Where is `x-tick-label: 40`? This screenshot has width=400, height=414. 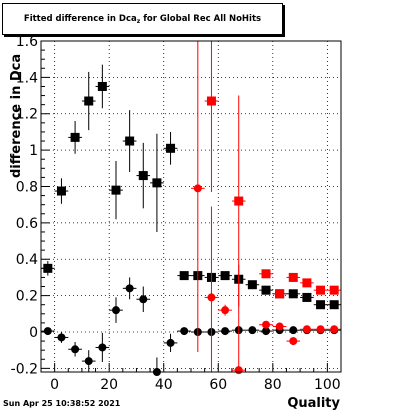
x-tick-label: 40 is located at coordinates (164, 385).